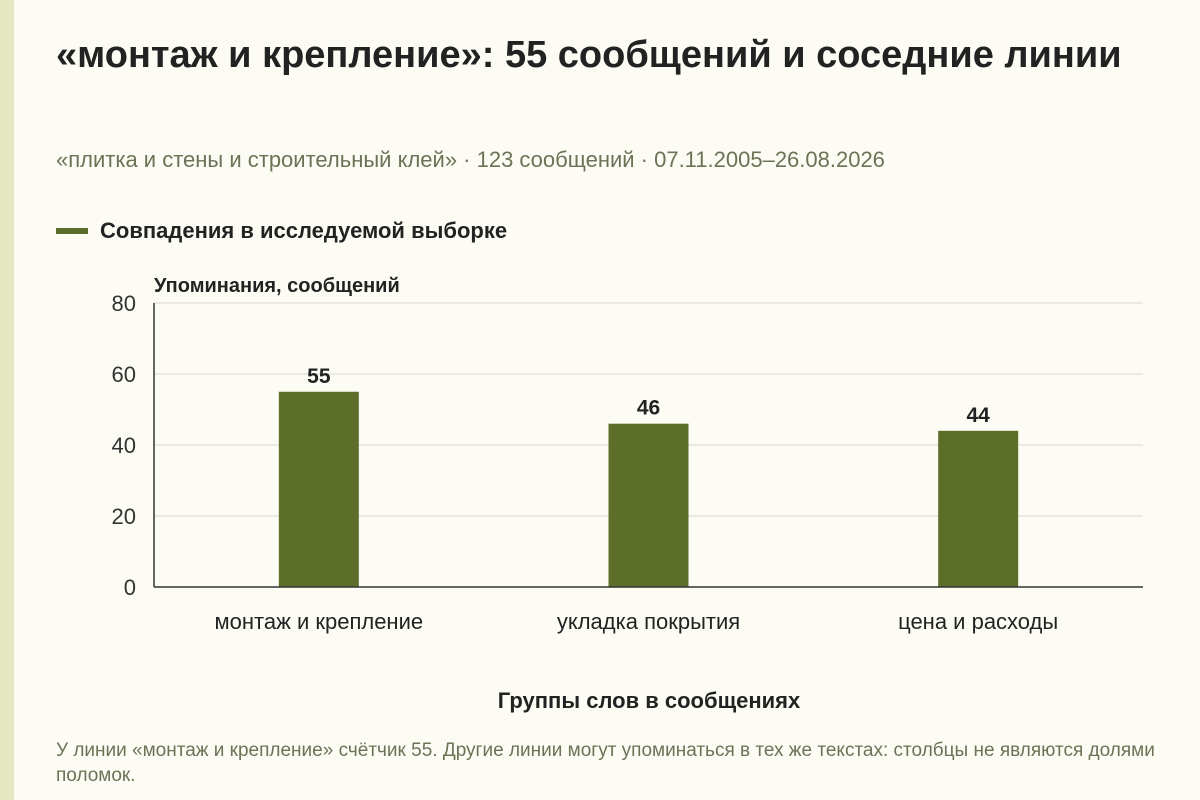 Image resolution: width=1200 pixels, height=800 pixels. I want to click on y-tick-label: 0, so click(130, 587).